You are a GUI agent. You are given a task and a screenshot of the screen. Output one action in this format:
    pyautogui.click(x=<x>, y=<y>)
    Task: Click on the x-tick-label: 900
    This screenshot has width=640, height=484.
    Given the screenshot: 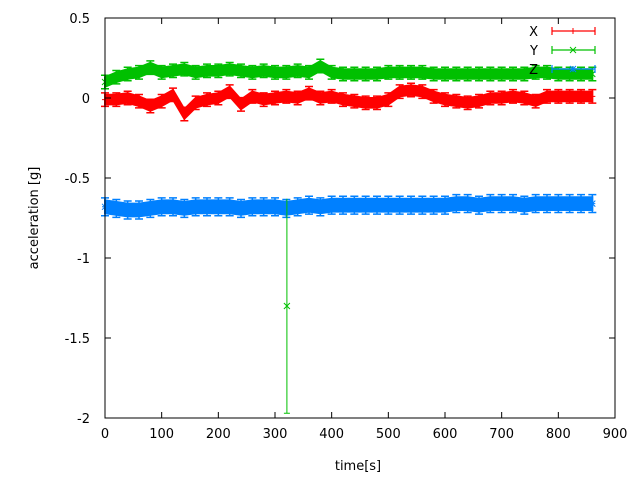 What is the action you would take?
    pyautogui.click(x=615, y=434)
    